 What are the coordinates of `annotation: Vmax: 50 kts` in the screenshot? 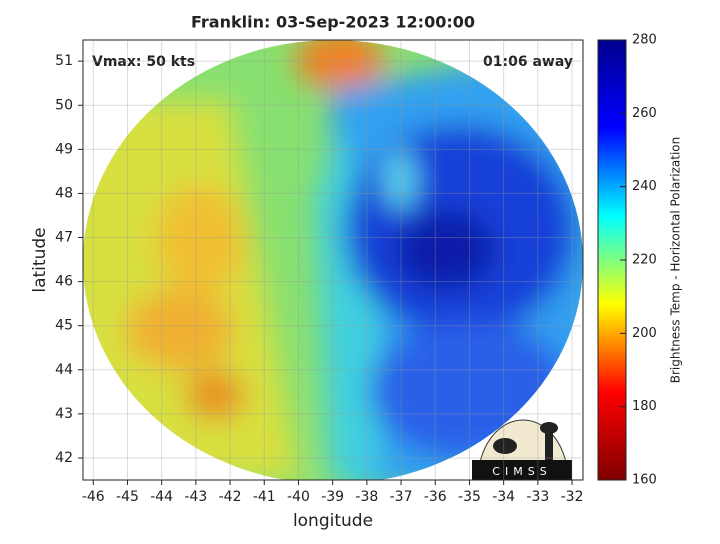 It's located at (143, 62).